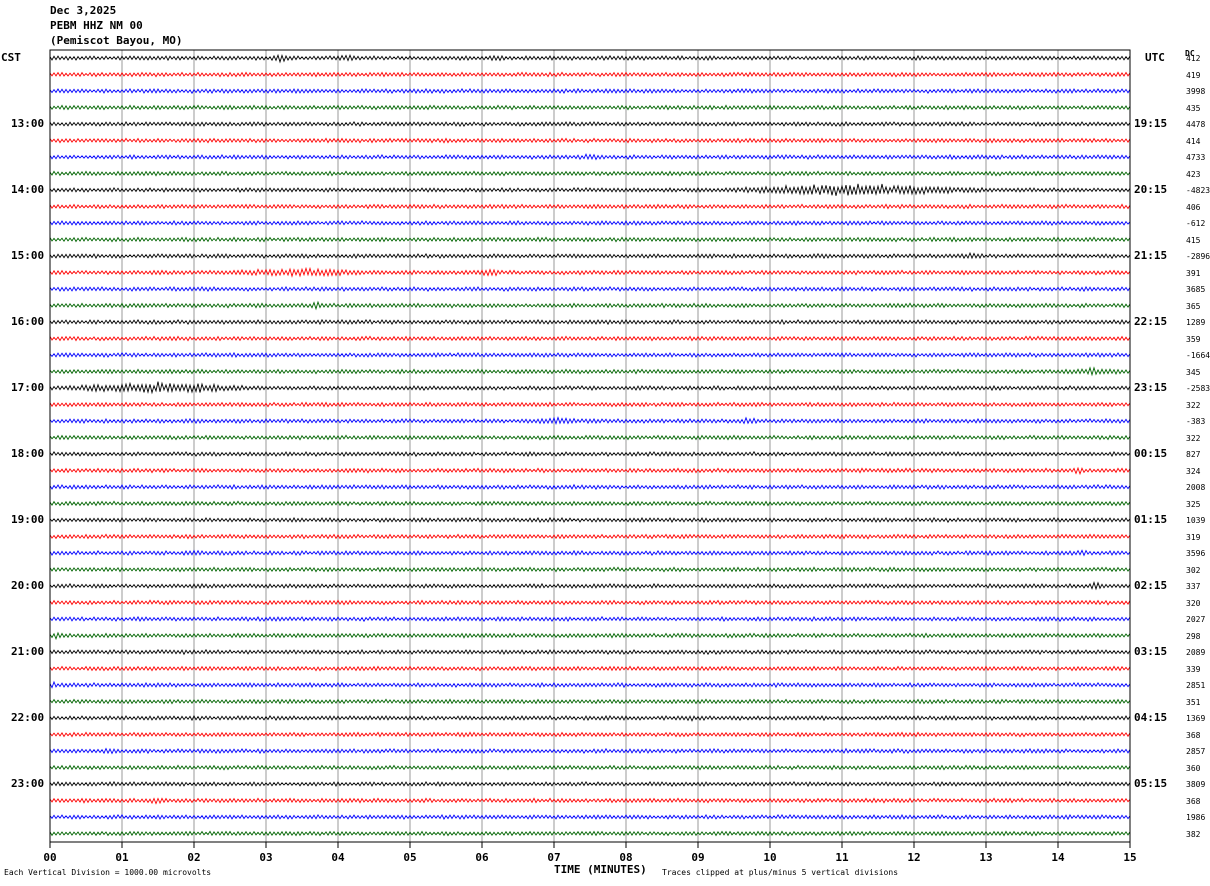  Describe the element at coordinates (1193, 768) in the screenshot. I see `dc-value: 360` at that location.